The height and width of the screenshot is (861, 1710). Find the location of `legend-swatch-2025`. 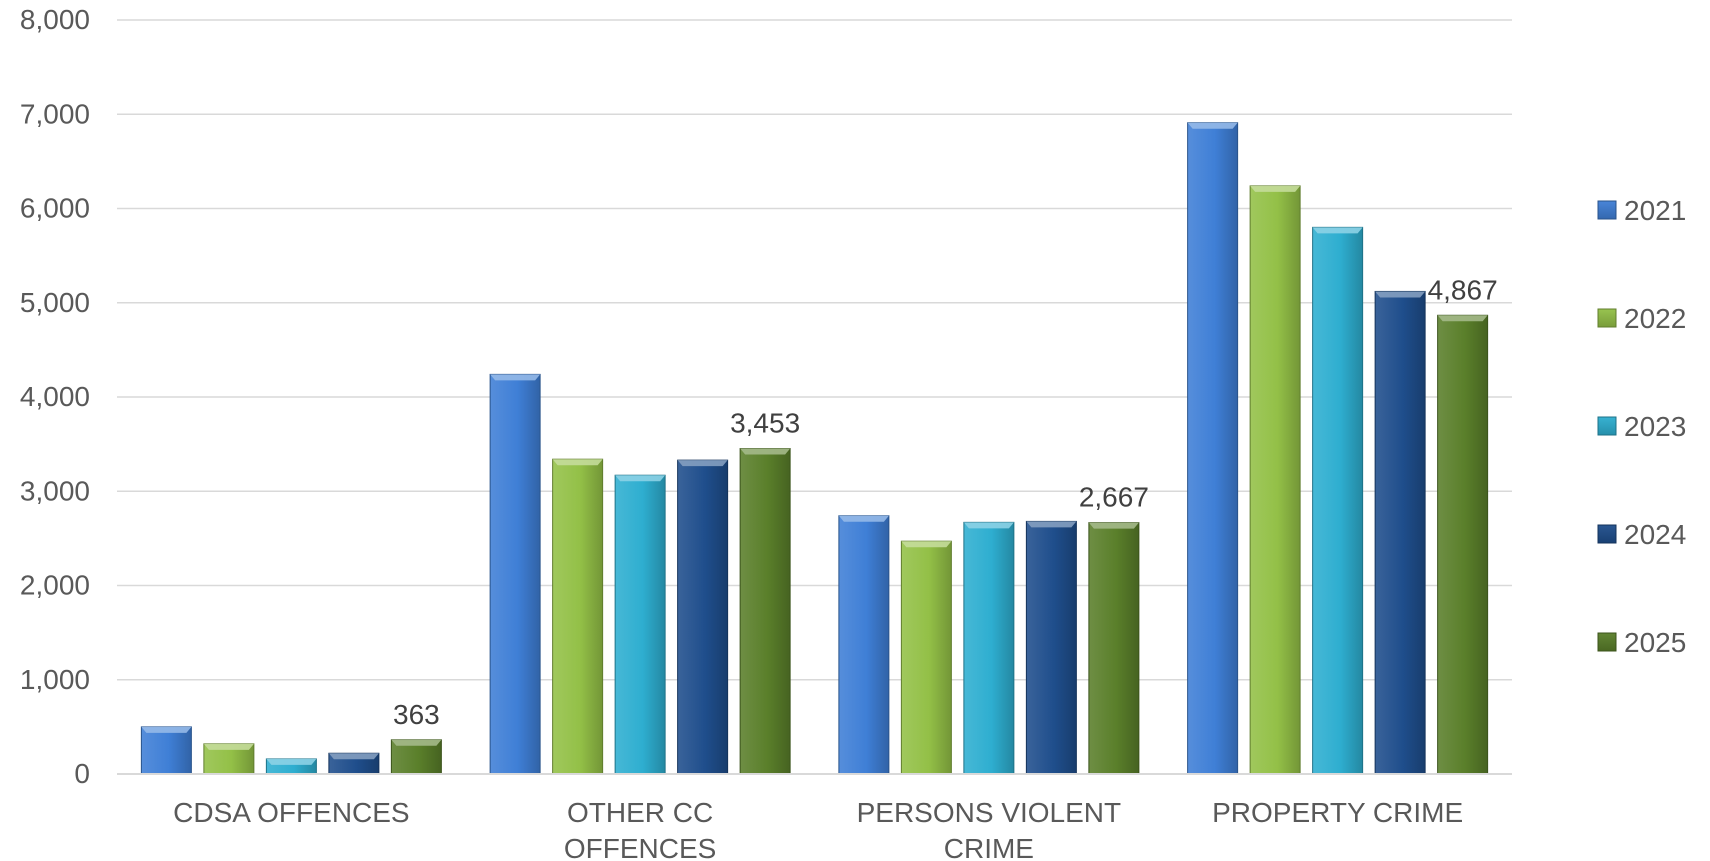

legend-swatch-2025 is located at coordinates (1607, 642).